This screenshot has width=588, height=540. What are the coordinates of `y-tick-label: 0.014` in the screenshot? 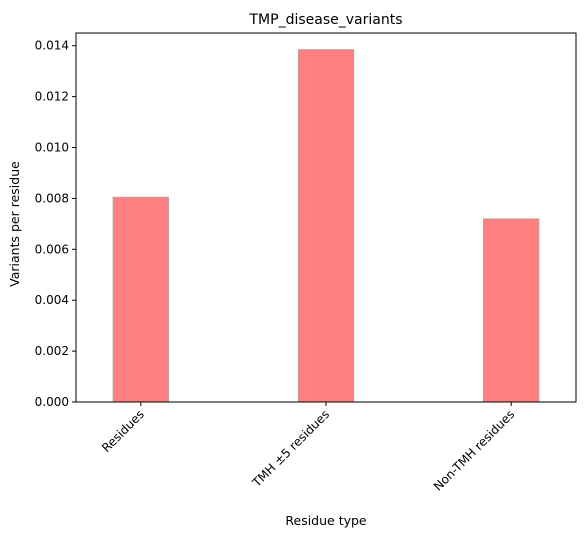 It's located at (52, 46).